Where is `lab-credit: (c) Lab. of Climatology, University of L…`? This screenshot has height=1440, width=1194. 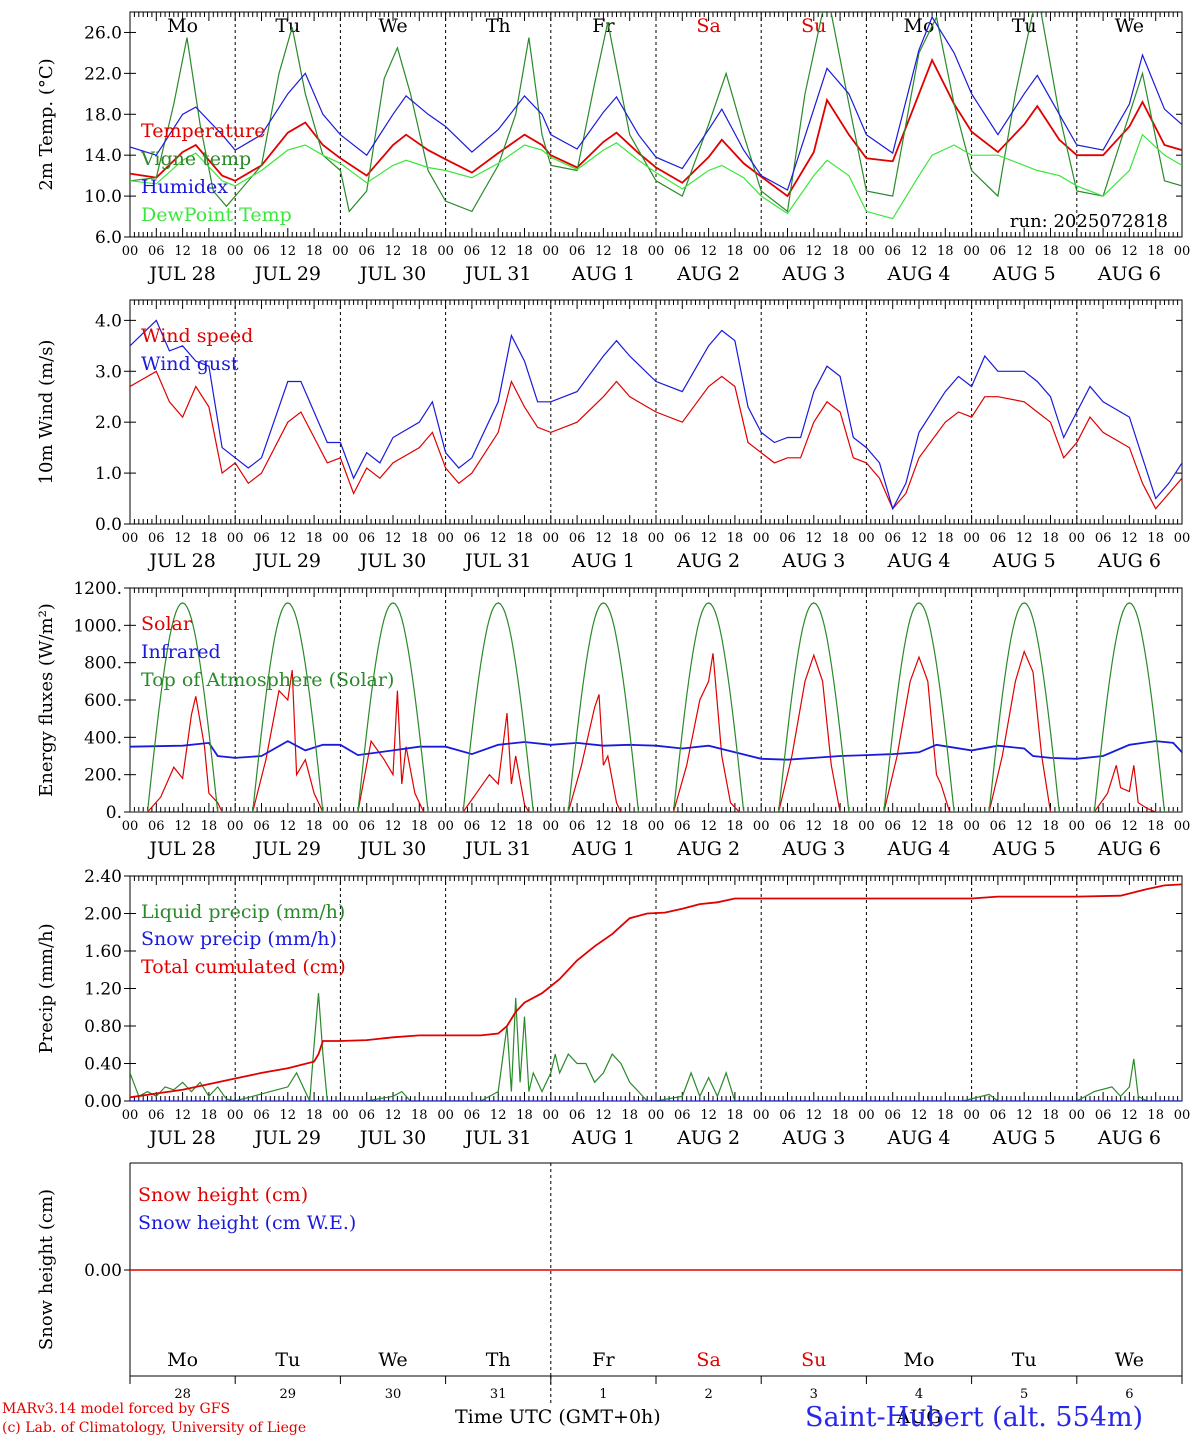
lab-credit: (c) Lab. of Climatology, University of L… is located at coordinates (154, 1428).